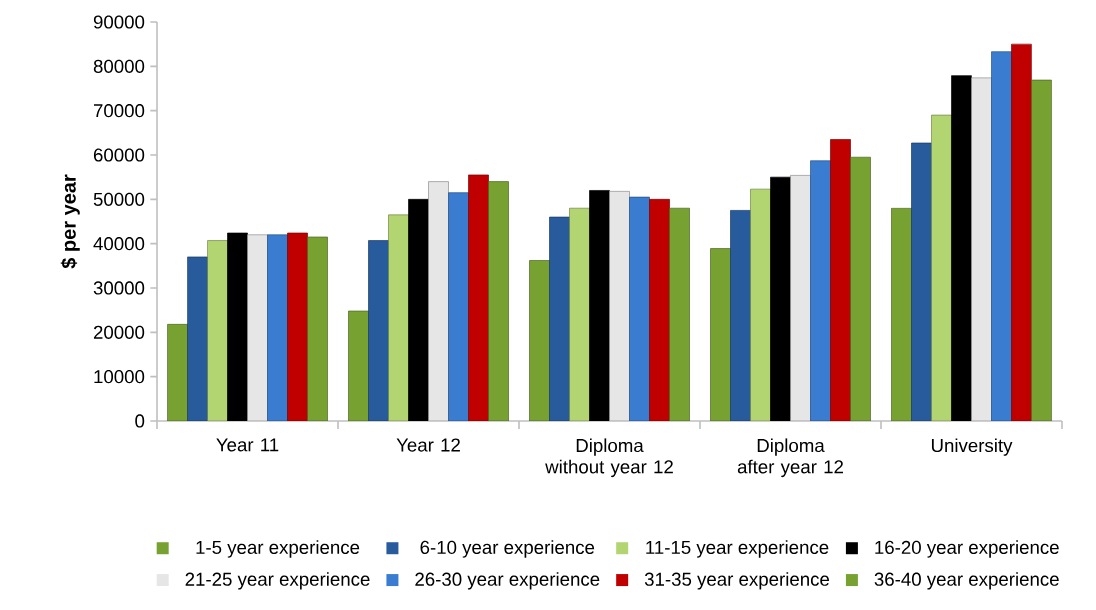 The height and width of the screenshot is (610, 1096). What do you see at coordinates (140, 421) in the screenshot?
I see `y-tick-label: 0` at bounding box center [140, 421].